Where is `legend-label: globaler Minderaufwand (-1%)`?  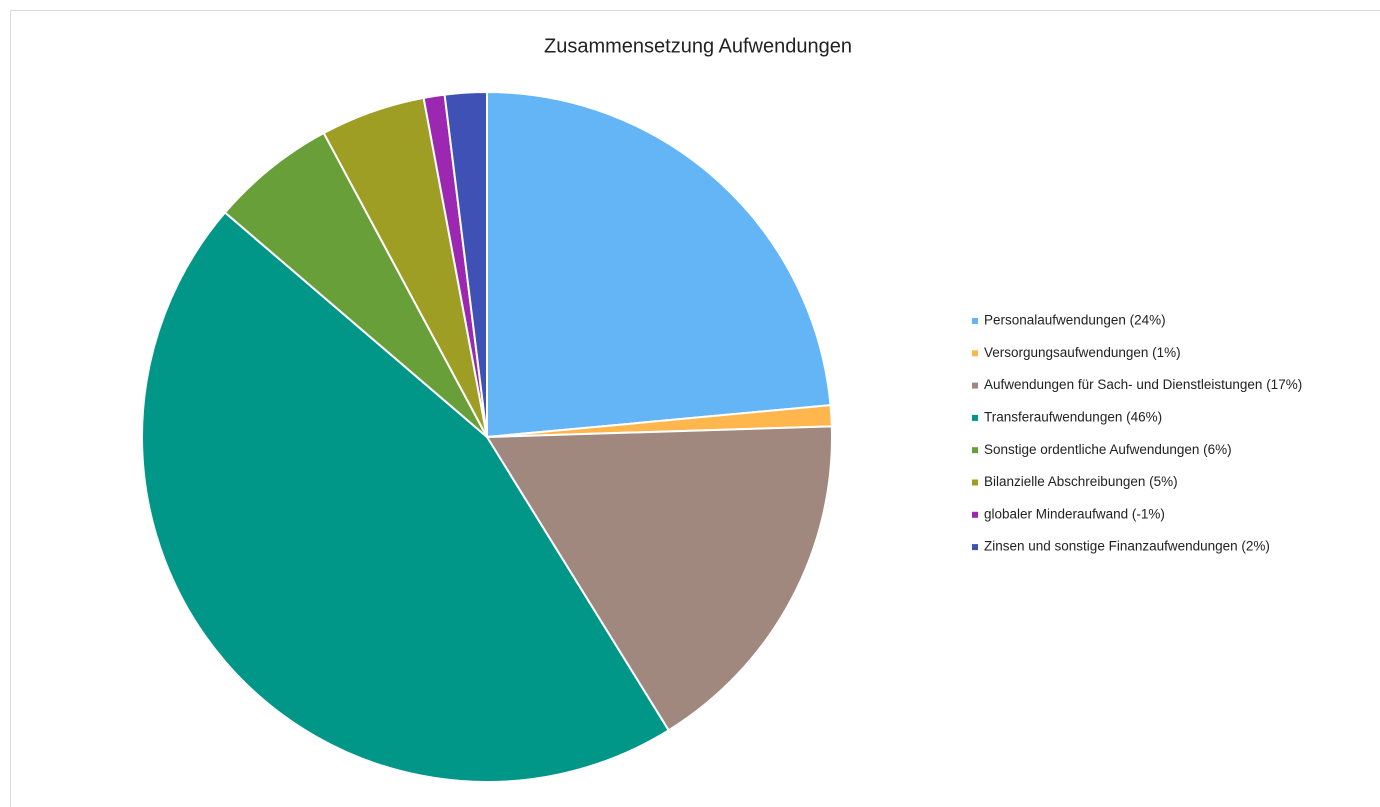 legend-label: globaler Minderaufwand (-1%) is located at coordinates (1074, 513).